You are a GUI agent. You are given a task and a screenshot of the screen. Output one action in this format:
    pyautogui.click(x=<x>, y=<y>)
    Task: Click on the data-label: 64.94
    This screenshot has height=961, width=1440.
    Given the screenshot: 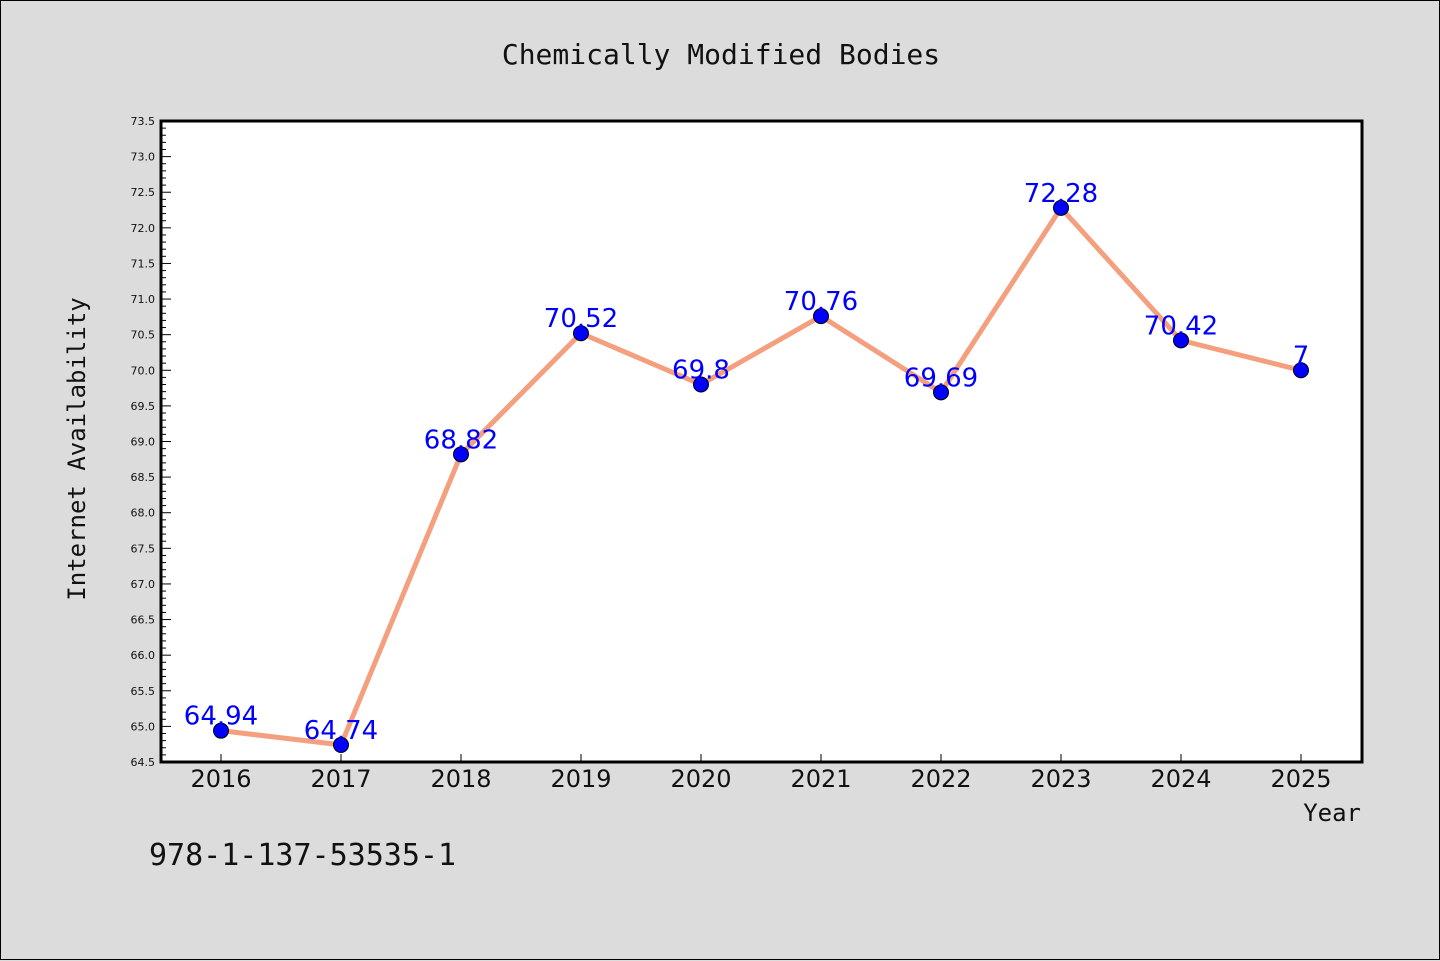 What is the action you would take?
    pyautogui.click(x=221, y=717)
    